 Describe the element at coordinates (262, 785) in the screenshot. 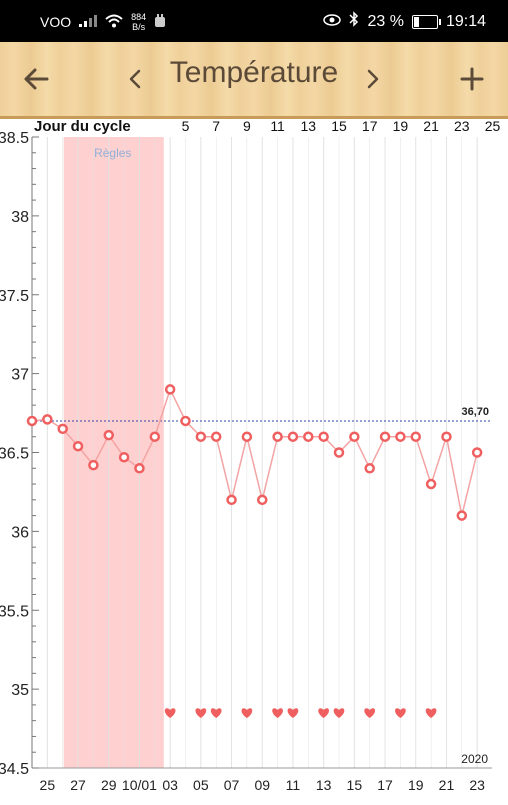

I see `date-label: 09` at that location.